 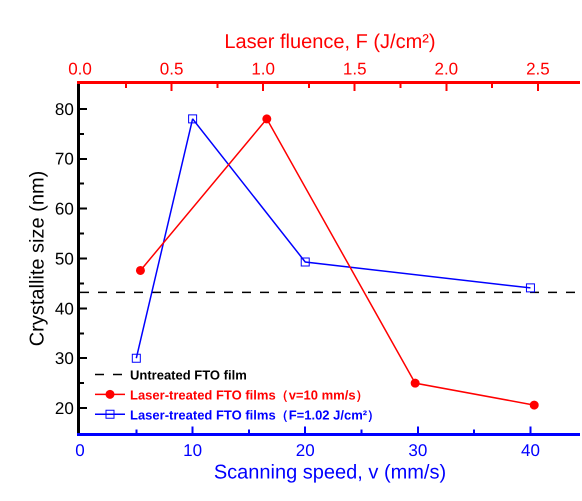 What do you see at coordinates (330, 41) in the screenshot?
I see `x2-axis-title: Laser fluence, F (J/cm²)` at bounding box center [330, 41].